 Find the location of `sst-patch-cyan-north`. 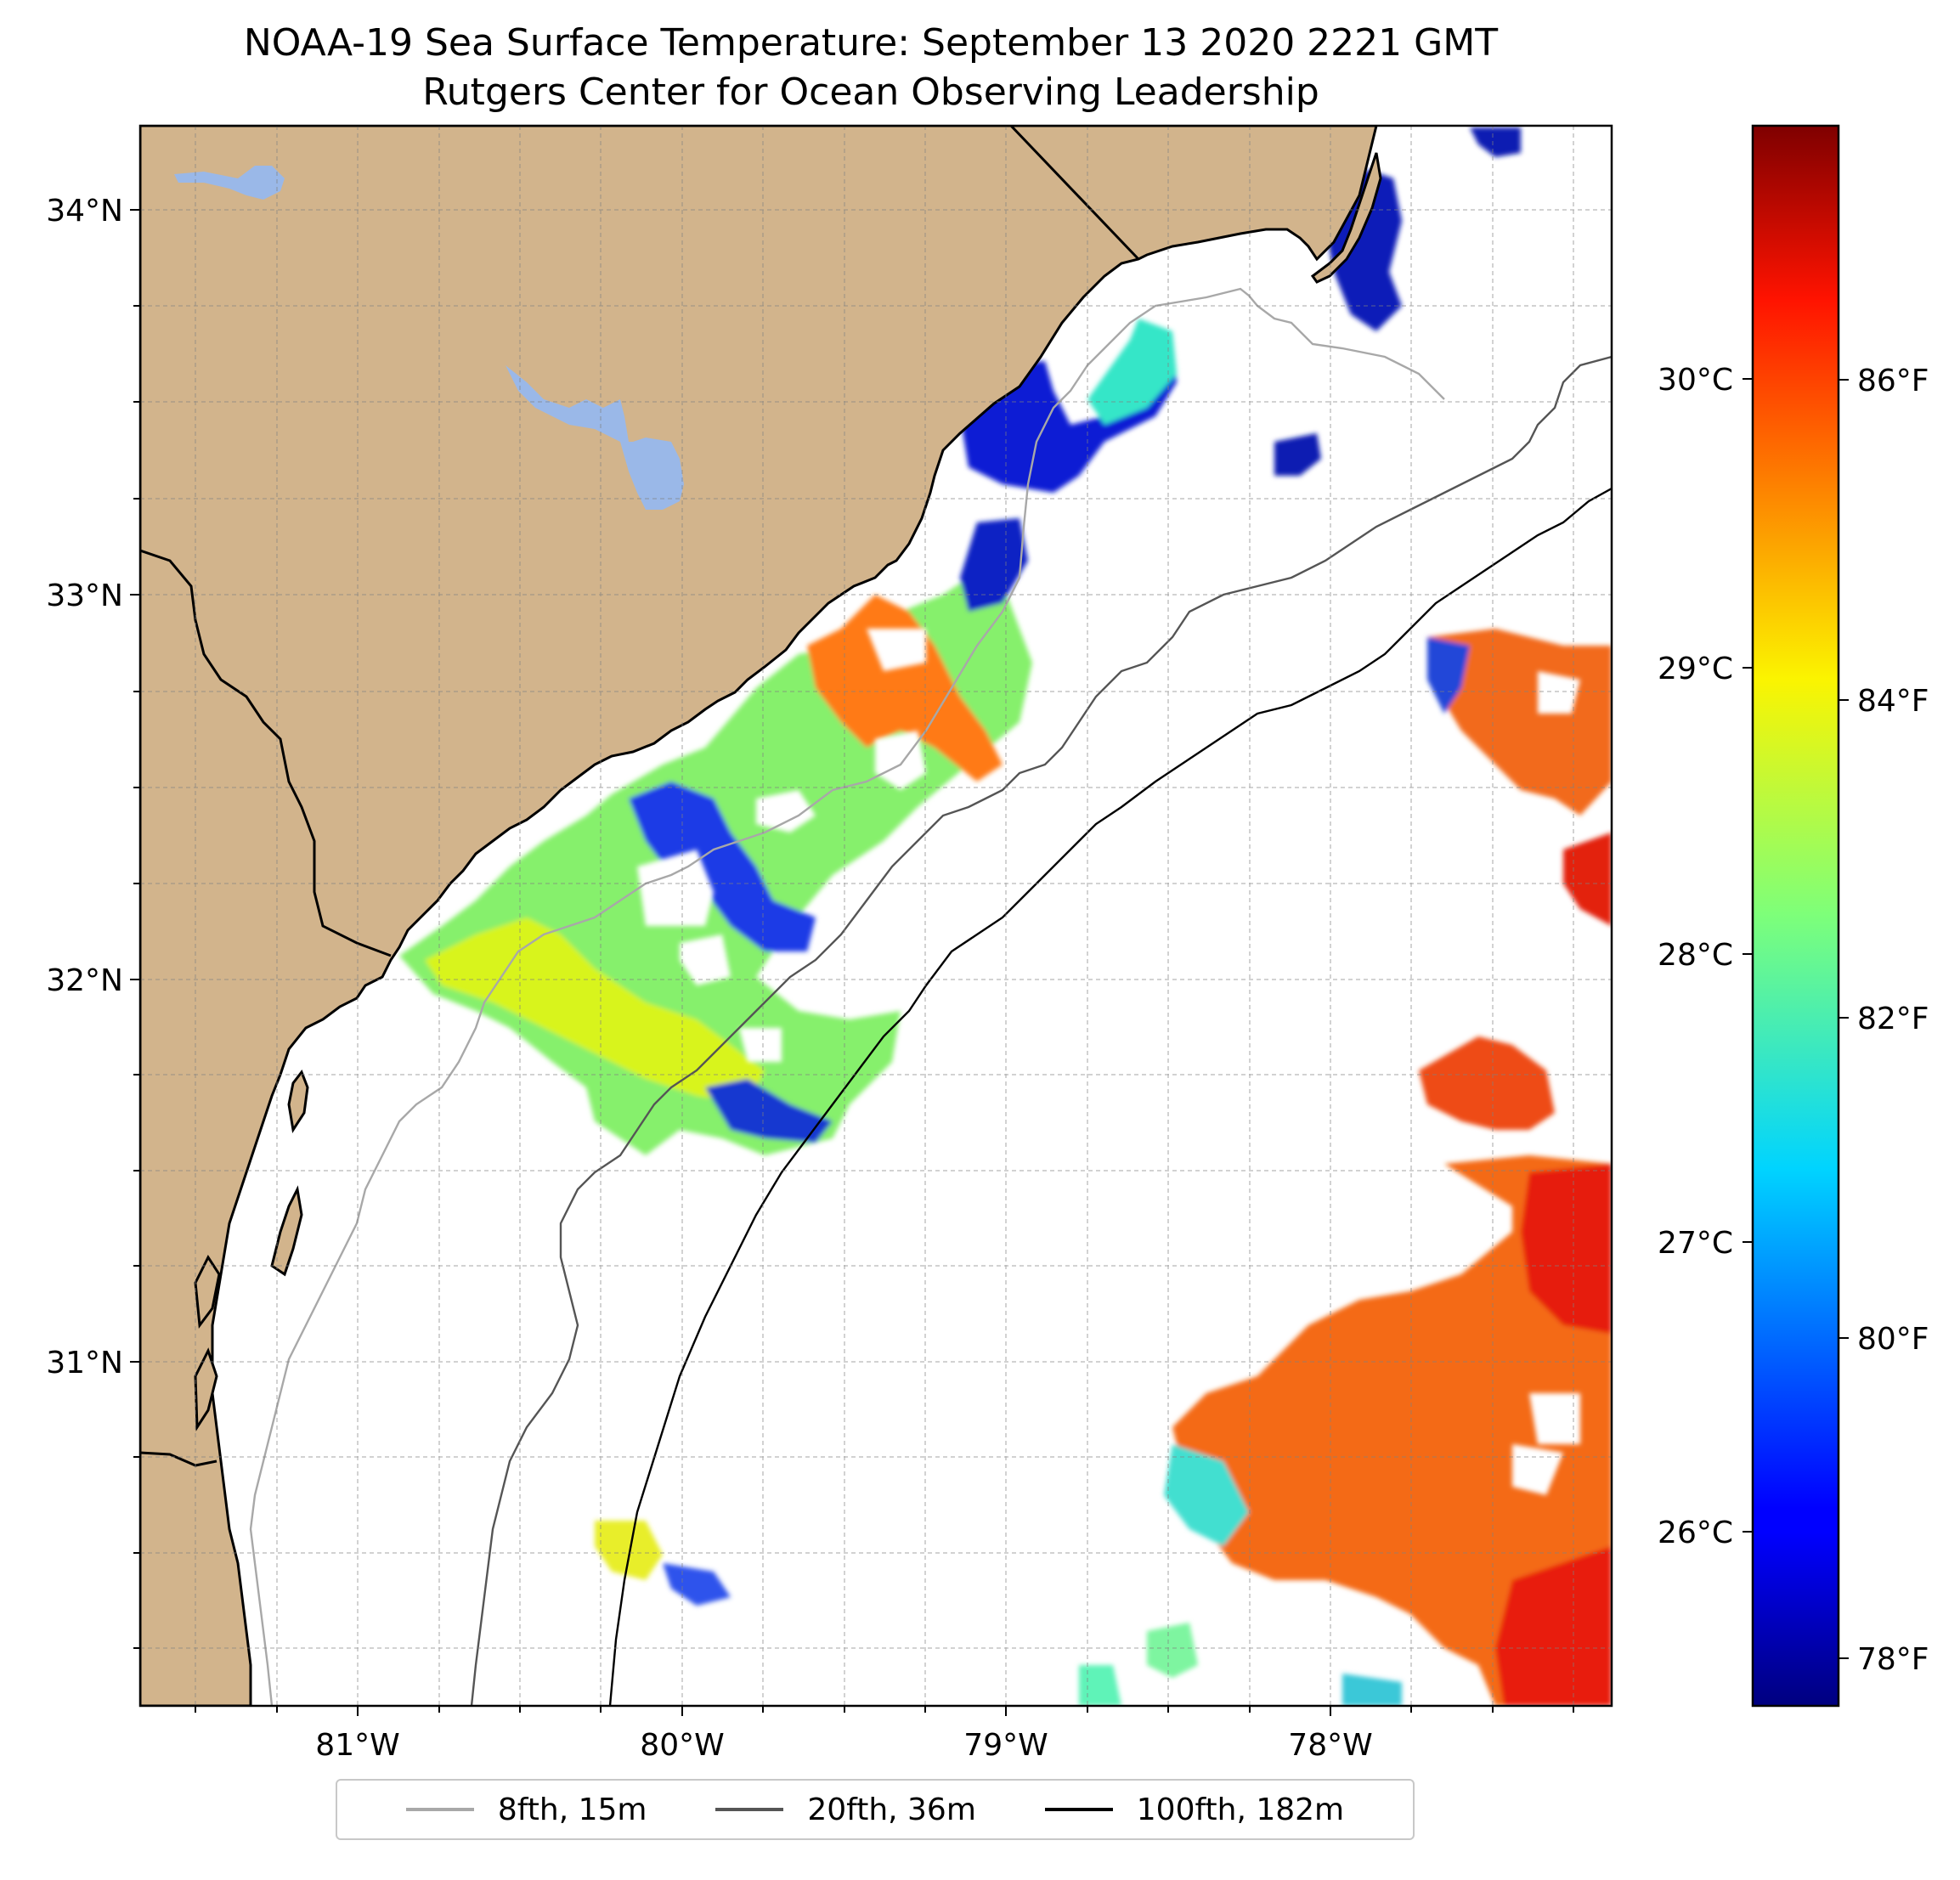

sst-patch-cyan-north is located at coordinates (1132, 372).